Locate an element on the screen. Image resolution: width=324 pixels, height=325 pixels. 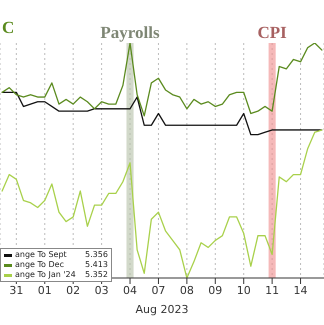
legend-label: ange To Jan '24 is located at coordinates (46, 275).